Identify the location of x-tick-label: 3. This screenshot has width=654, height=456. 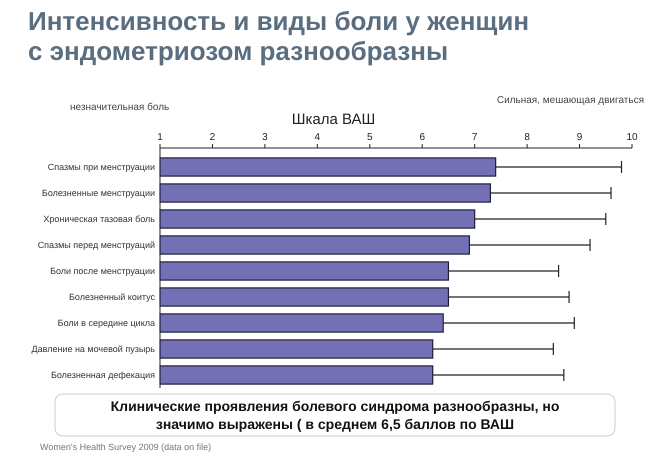
(265, 137).